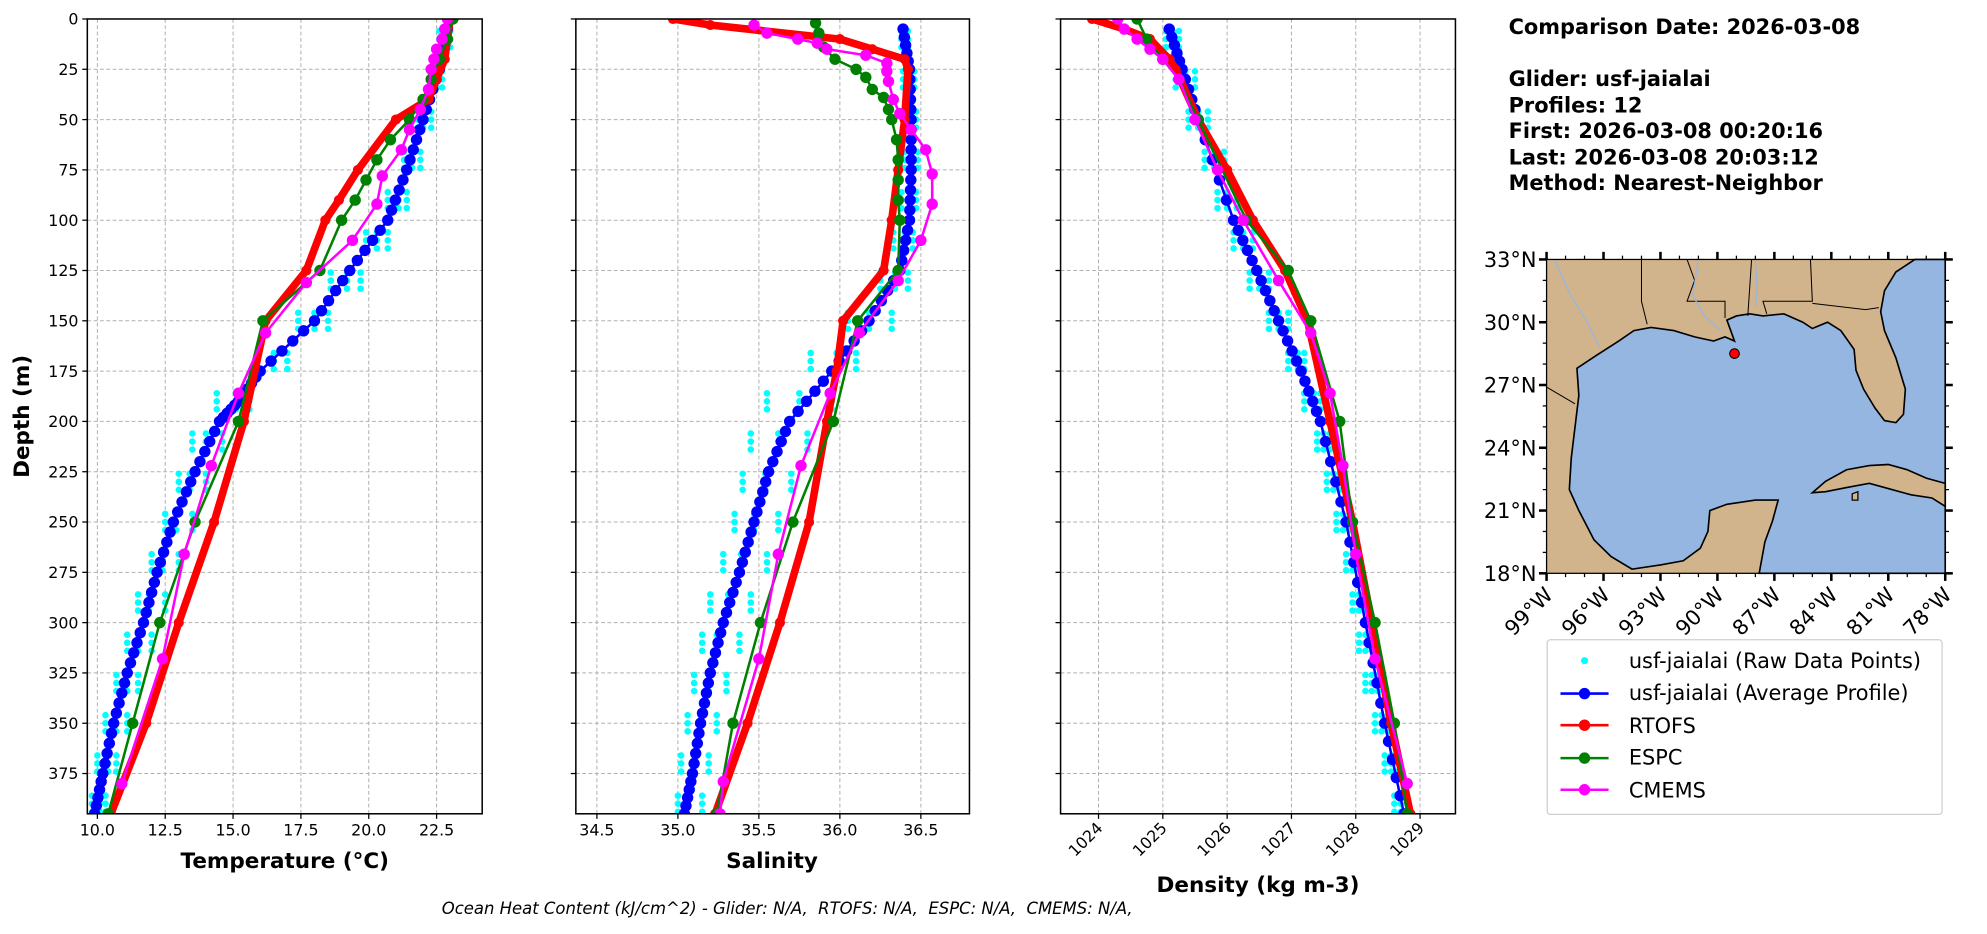 This screenshot has height=934, width=1987. I want to click on x-tick-label: 1028, so click(1343, 839).